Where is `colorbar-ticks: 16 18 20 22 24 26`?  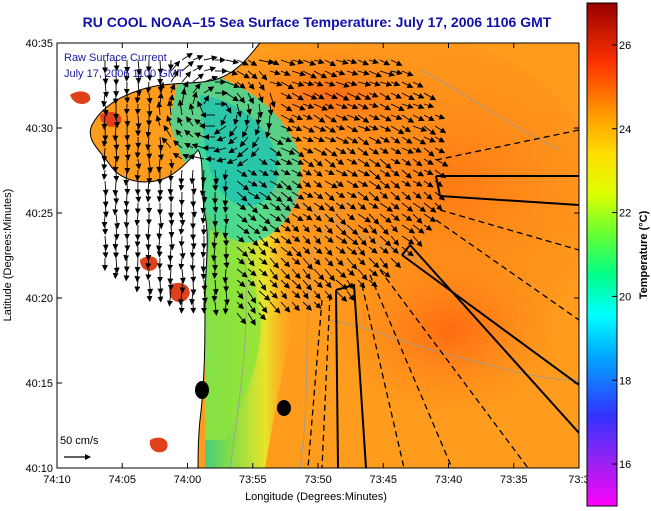 colorbar-ticks: 16 18 20 22 24 26 is located at coordinates (621, 255).